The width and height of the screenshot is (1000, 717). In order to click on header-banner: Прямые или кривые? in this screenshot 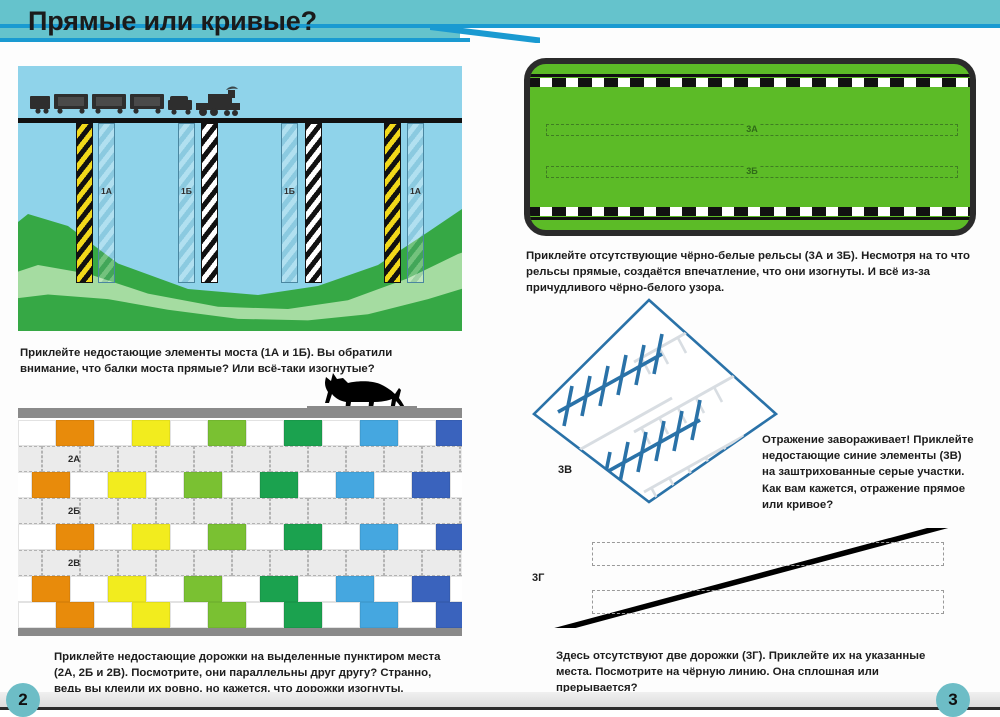, I will do `click(500, 21)`.